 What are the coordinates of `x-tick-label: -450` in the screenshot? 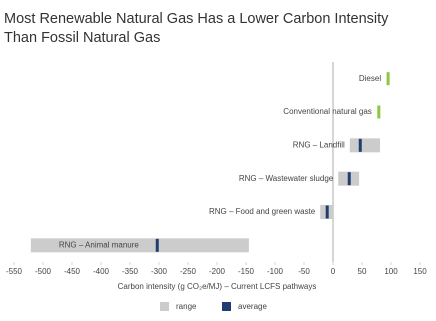 It's located at (72, 271).